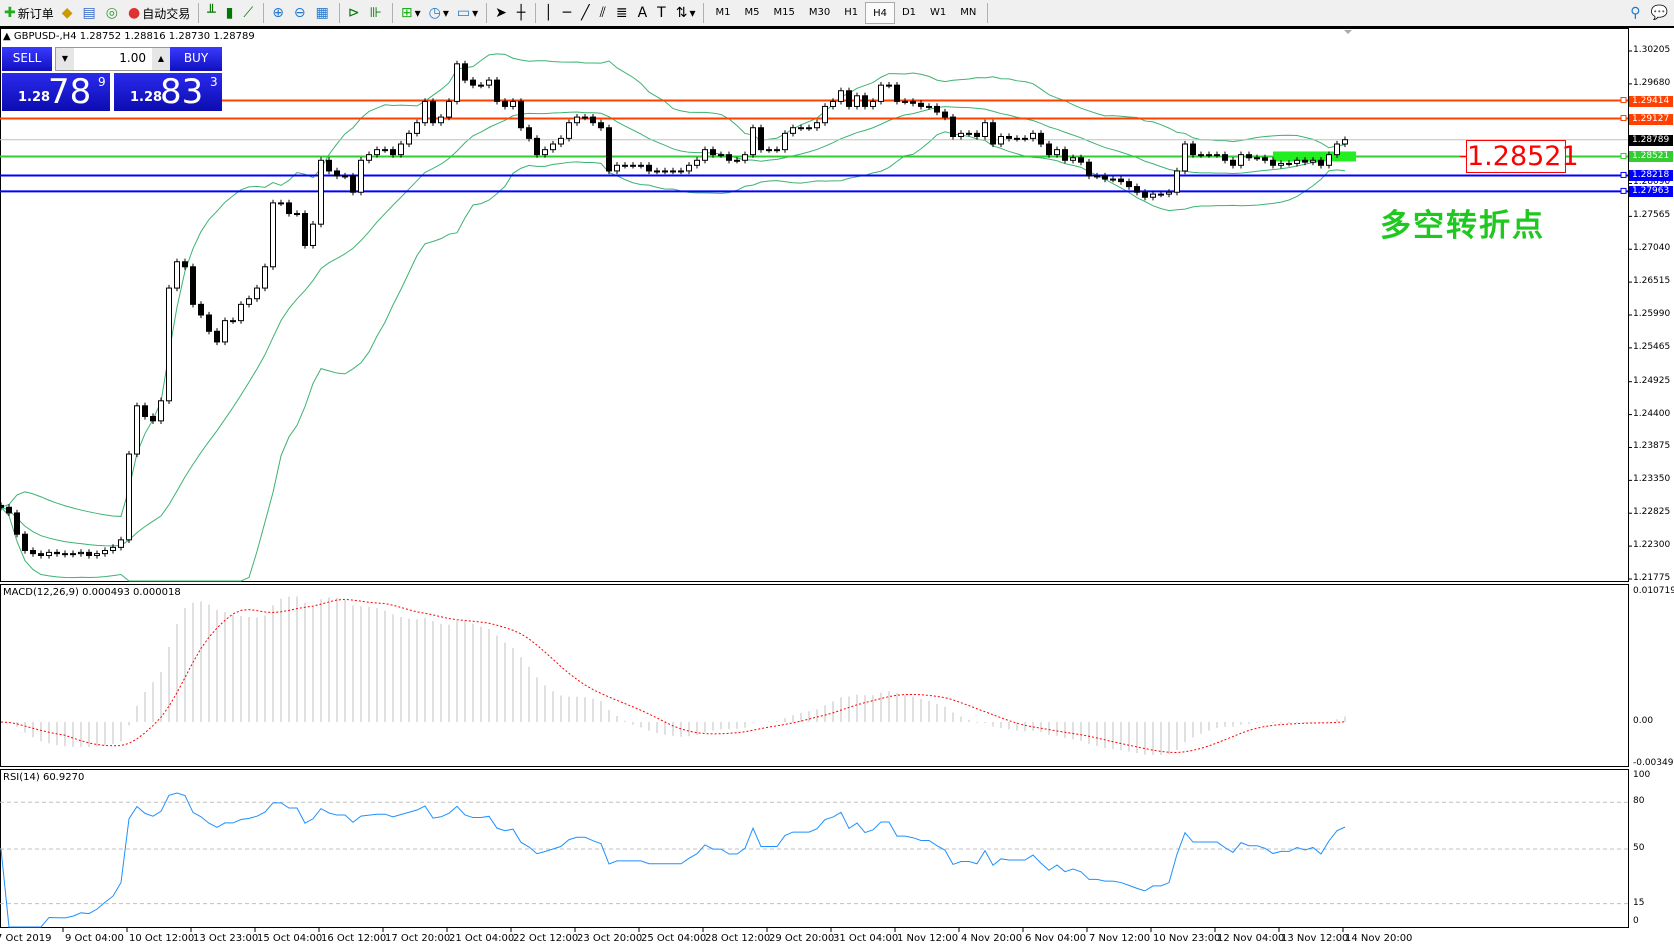  What do you see at coordinates (1653, 763) in the screenshot?
I see `macd-axis-label: -0.003492` at bounding box center [1653, 763].